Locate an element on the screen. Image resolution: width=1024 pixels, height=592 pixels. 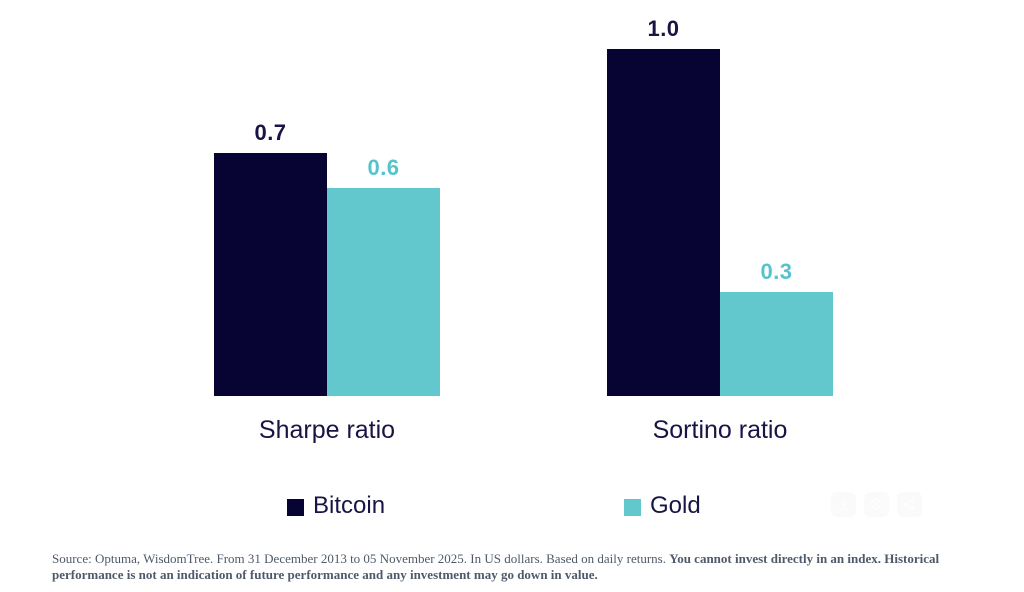
bar-gold-sharpe-ratio is located at coordinates (383, 292).